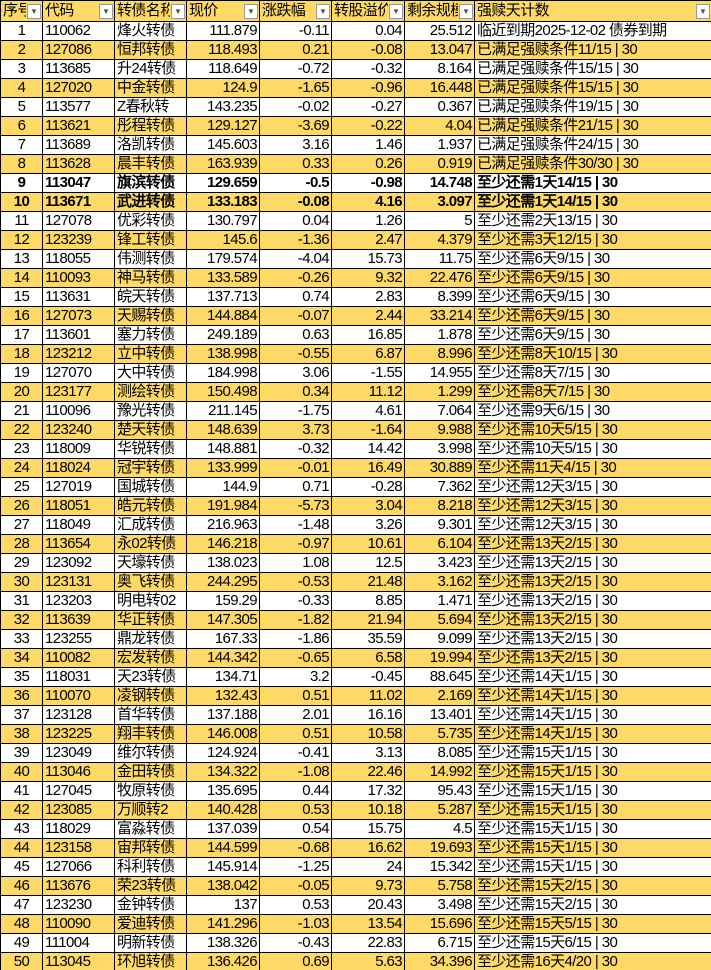 The height and width of the screenshot is (970, 711). I want to click on col-index-cell: 5, so click(21, 107).